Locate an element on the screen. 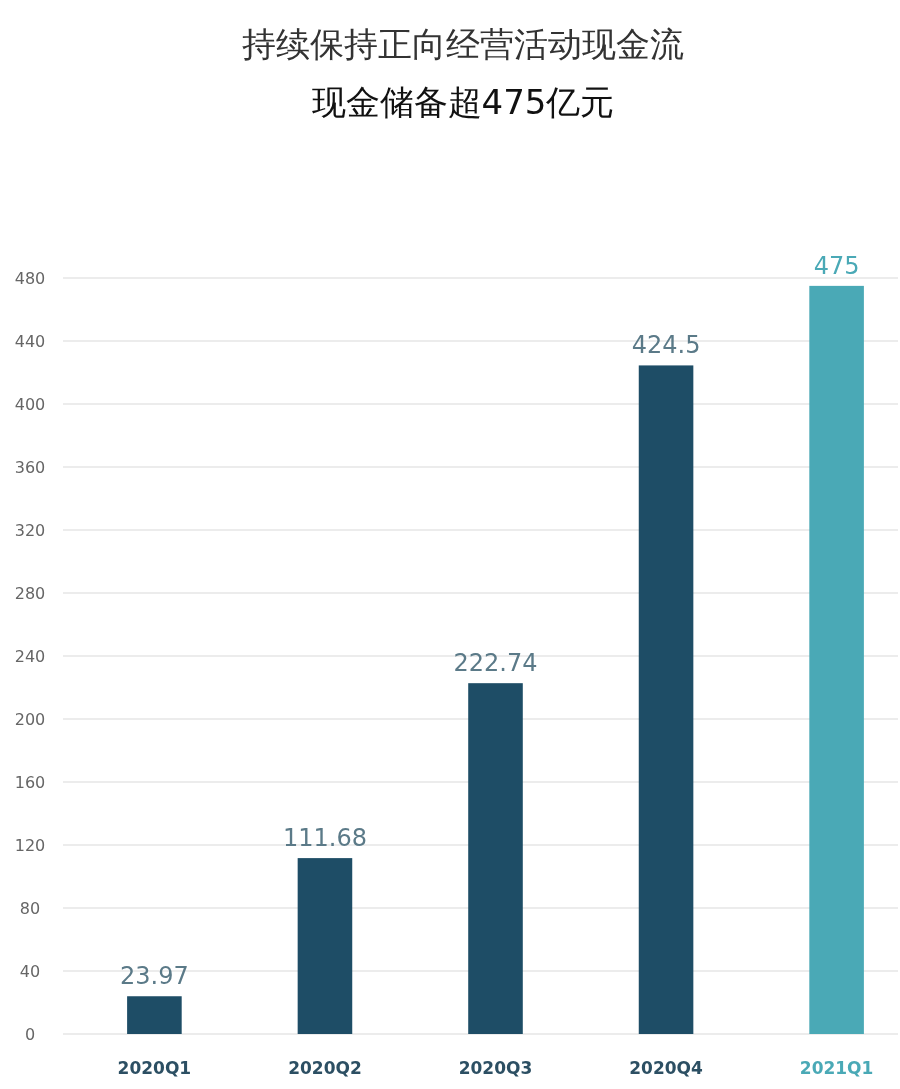  x-tick-label: 2020Q2 is located at coordinates (325, 1068).